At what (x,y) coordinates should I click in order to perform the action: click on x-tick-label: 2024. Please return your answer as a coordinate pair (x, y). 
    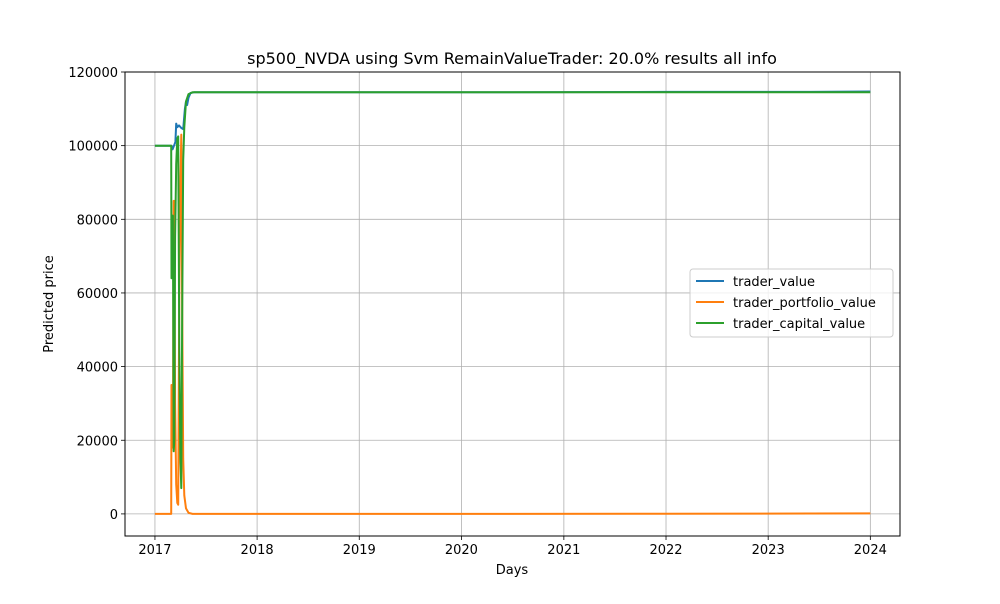
    Looking at the image, I should click on (870, 550).